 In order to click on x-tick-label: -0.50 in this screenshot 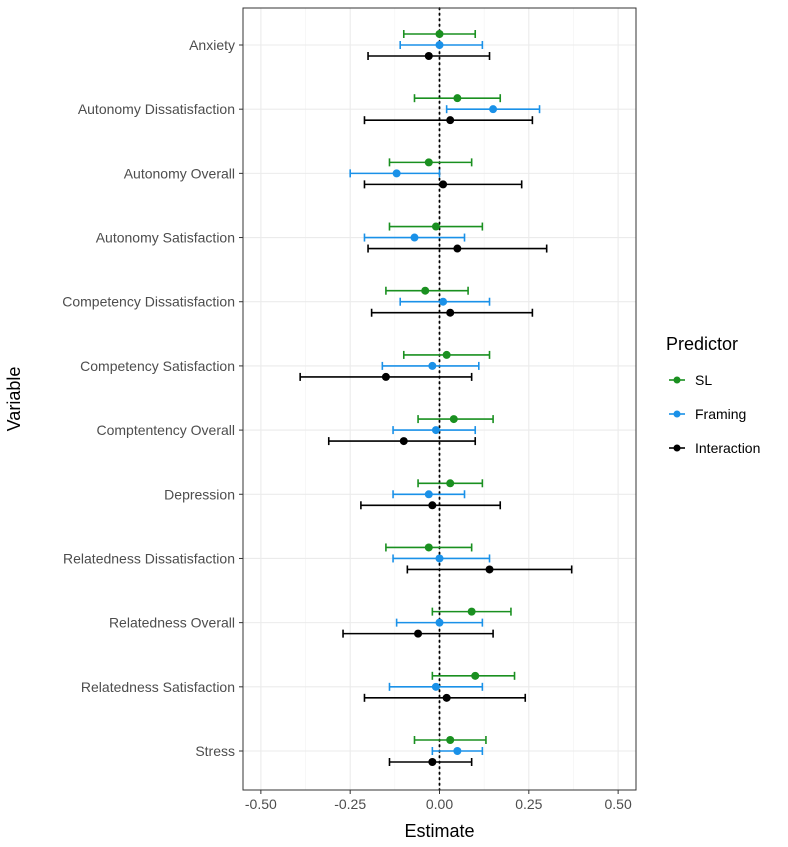, I will do `click(261, 804)`.